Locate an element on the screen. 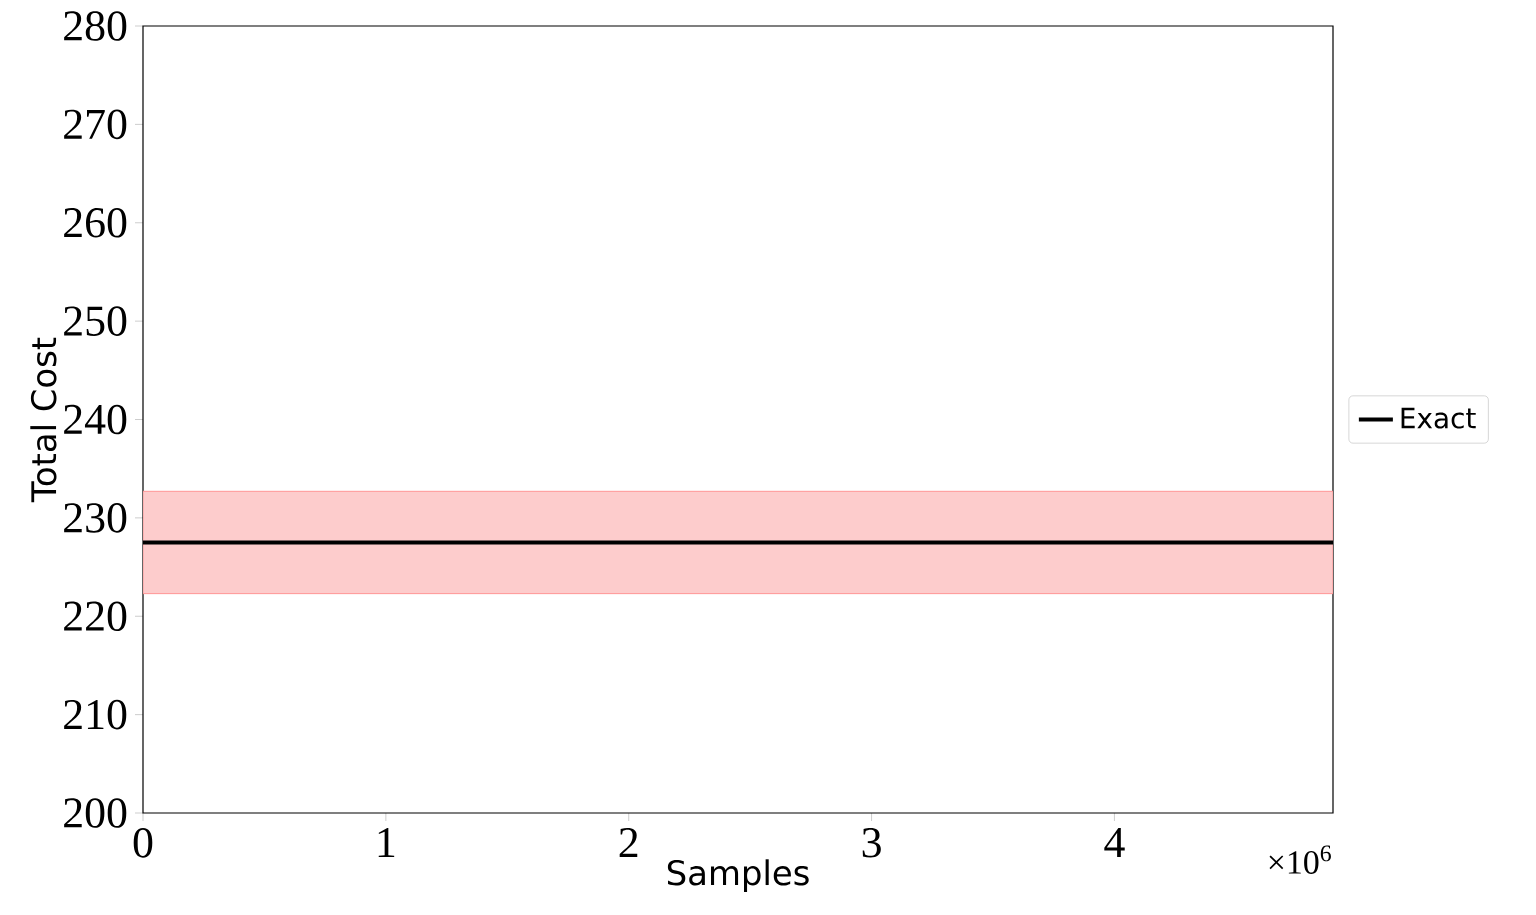 Image resolution: width=1536 pixels, height=915 pixels. y-tick-label: 210 is located at coordinates (95, 714).